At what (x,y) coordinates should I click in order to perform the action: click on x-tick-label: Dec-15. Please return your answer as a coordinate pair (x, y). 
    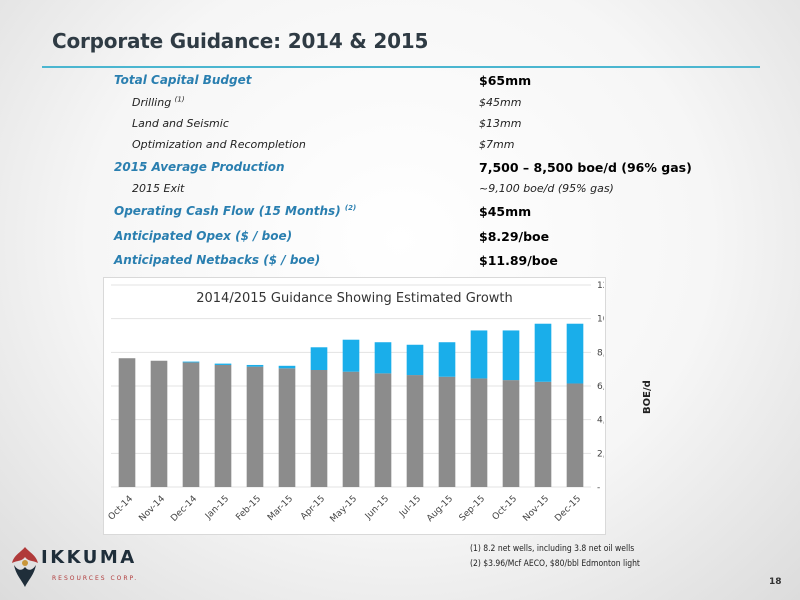
    Looking at the image, I should click on (568, 509).